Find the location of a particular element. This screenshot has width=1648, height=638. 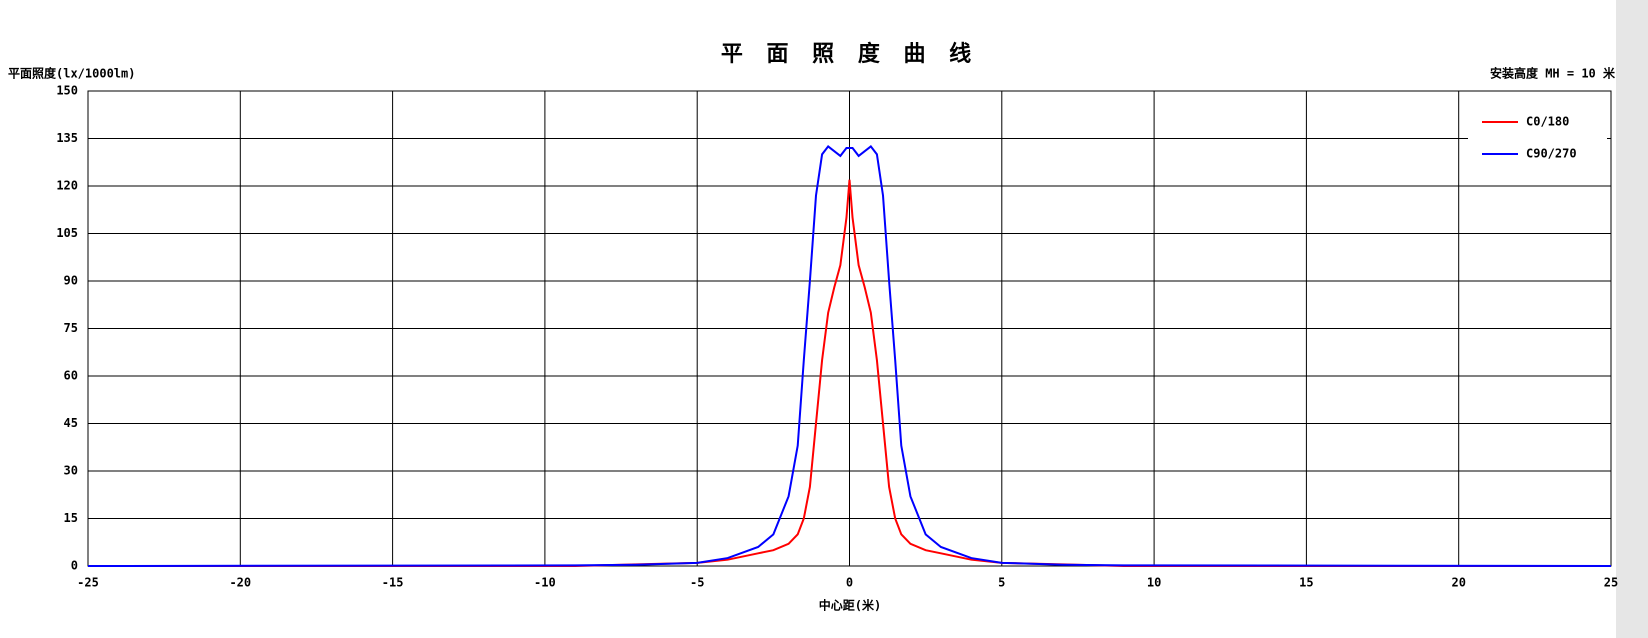

y-tick-label: 105 is located at coordinates (67, 233).